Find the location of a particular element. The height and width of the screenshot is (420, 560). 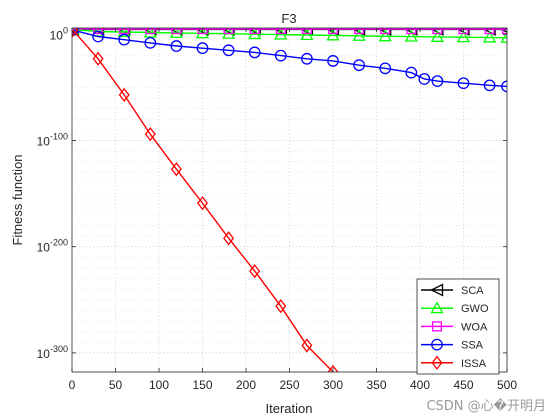

x-tick-labels: 0 50 100 150 200 250 300 350 400 450 500 is located at coordinates (293, 385).